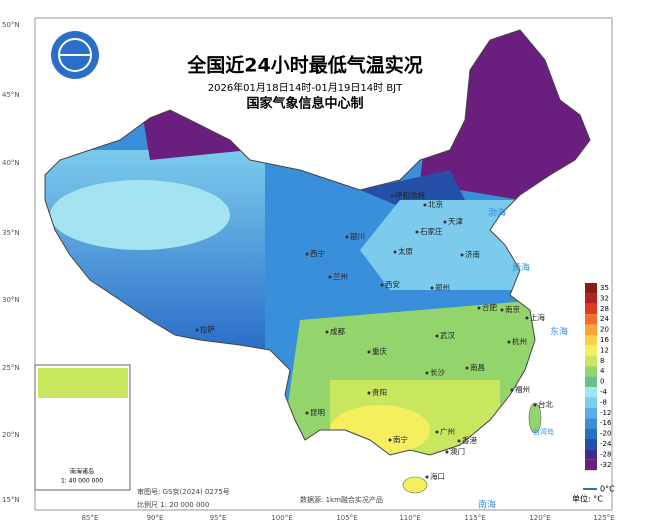  I want to click on city-label: 昆明, so click(317, 412).